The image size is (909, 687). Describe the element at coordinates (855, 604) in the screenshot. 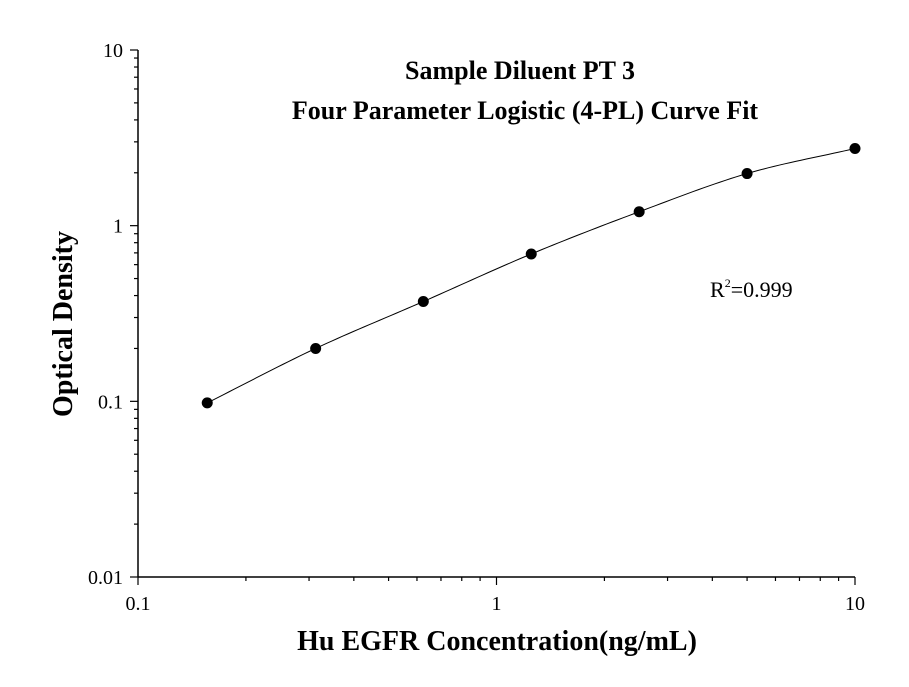

I see `x-tick-label: 10` at that location.